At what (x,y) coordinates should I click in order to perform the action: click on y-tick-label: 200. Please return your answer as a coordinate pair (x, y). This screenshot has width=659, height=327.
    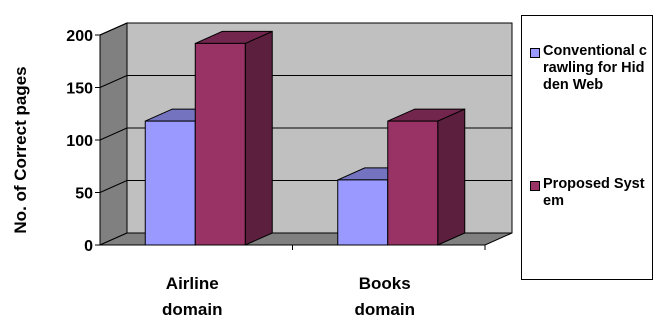
    Looking at the image, I should click on (79, 36).